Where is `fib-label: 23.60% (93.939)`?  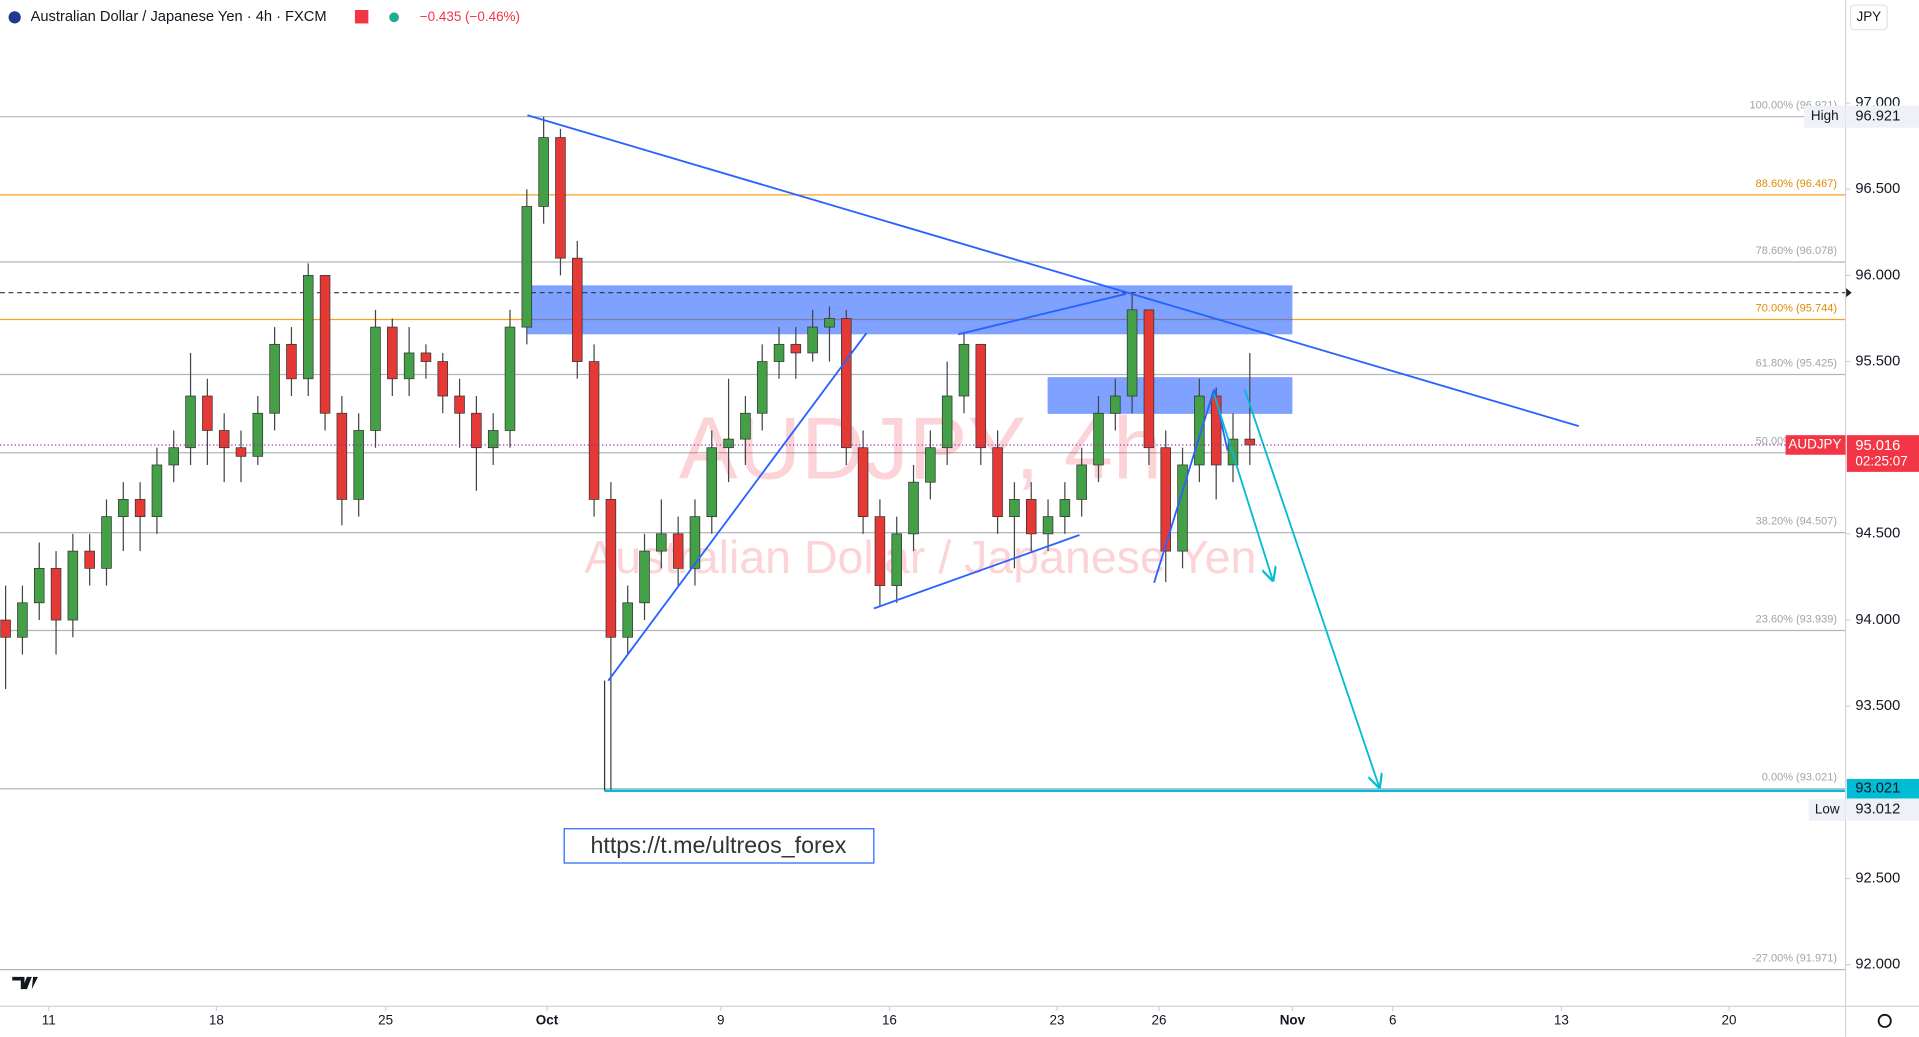 fib-label: 23.60% (93.939) is located at coordinates (1796, 619).